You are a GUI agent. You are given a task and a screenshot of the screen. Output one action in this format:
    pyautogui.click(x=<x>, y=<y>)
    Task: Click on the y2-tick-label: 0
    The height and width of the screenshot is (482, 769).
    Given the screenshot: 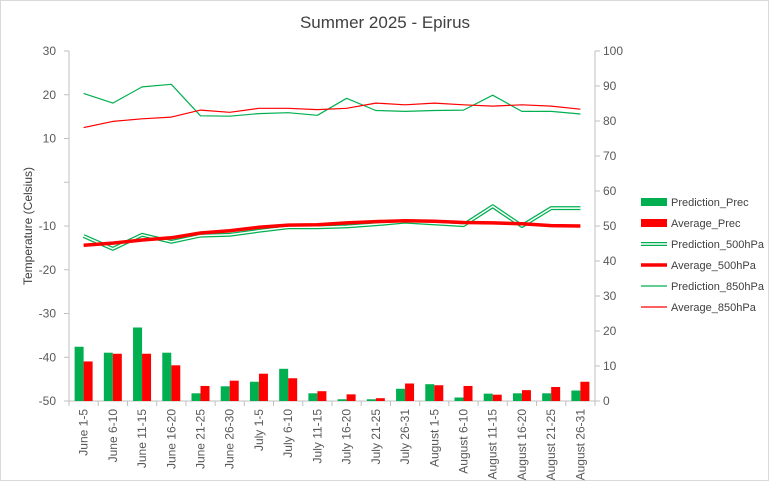 What is the action you would take?
    pyautogui.click(x=606, y=401)
    